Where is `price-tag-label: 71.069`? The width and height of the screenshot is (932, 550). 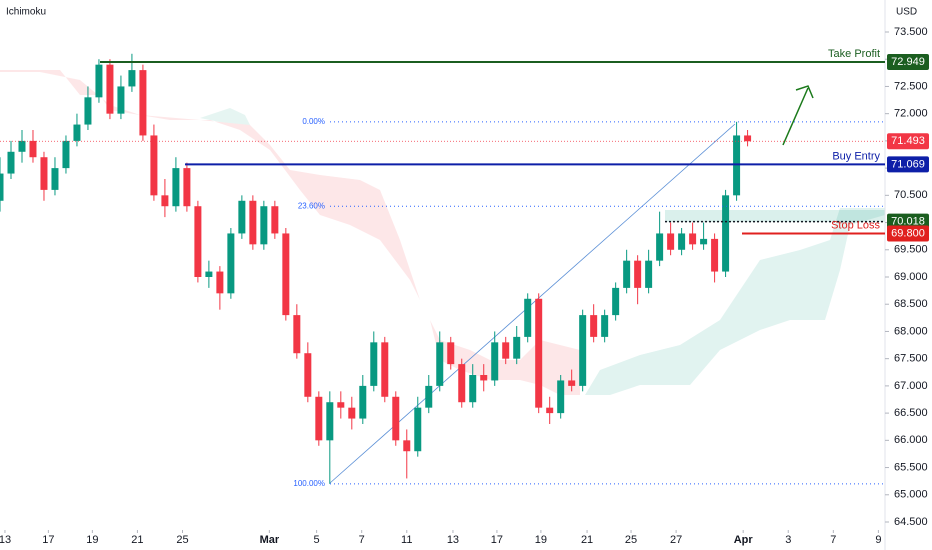 price-tag-label: 71.069 is located at coordinates (908, 164).